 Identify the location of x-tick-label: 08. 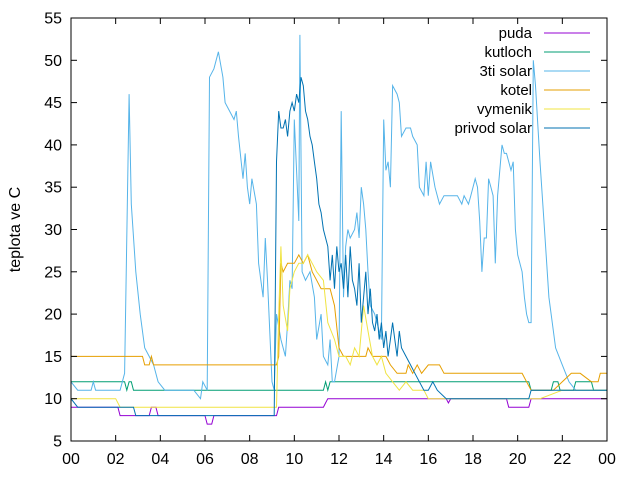
(250, 459).